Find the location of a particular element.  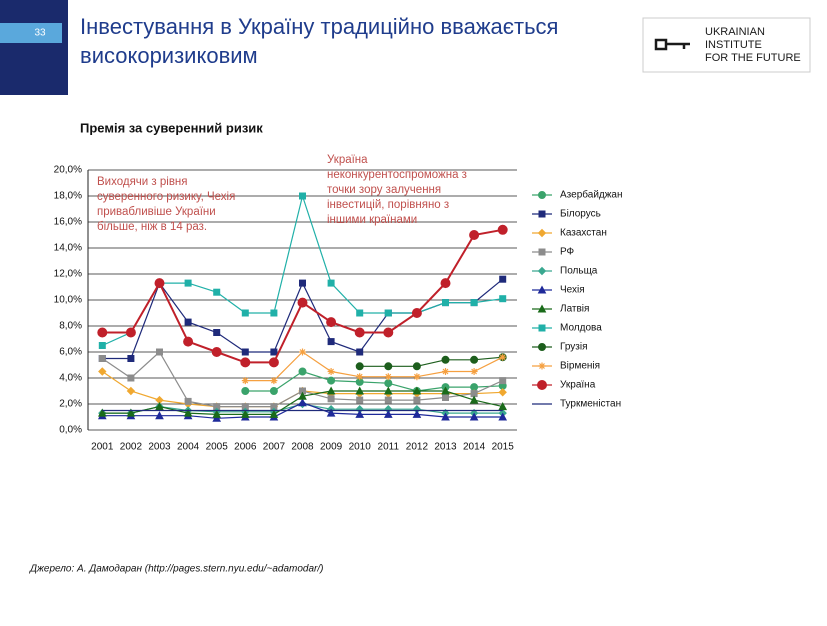

legend-label: Азербайджан is located at coordinates (591, 195).